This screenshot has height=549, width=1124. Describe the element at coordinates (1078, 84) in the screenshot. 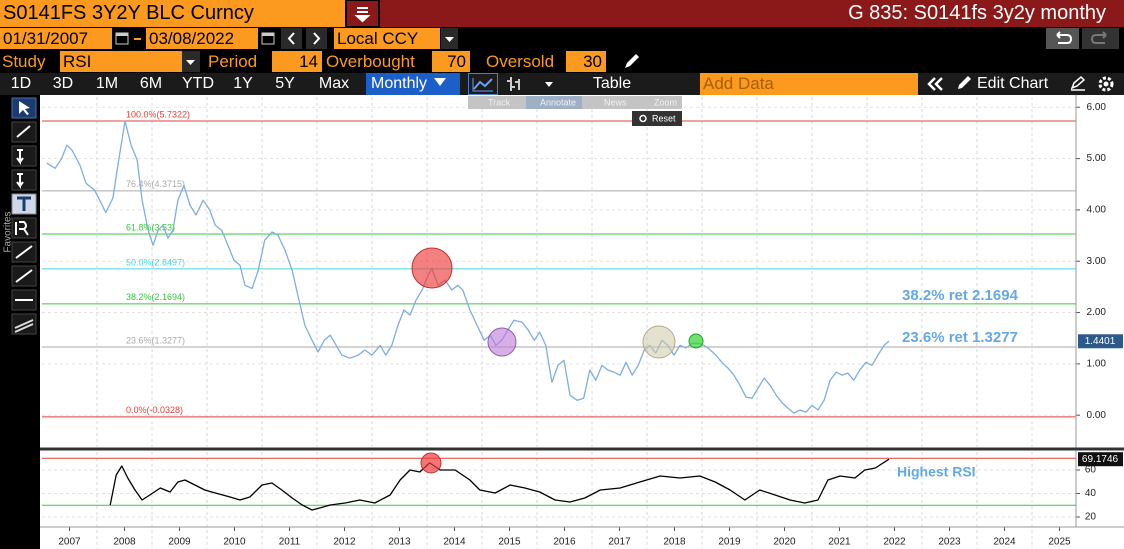

I see `options-button` at that location.